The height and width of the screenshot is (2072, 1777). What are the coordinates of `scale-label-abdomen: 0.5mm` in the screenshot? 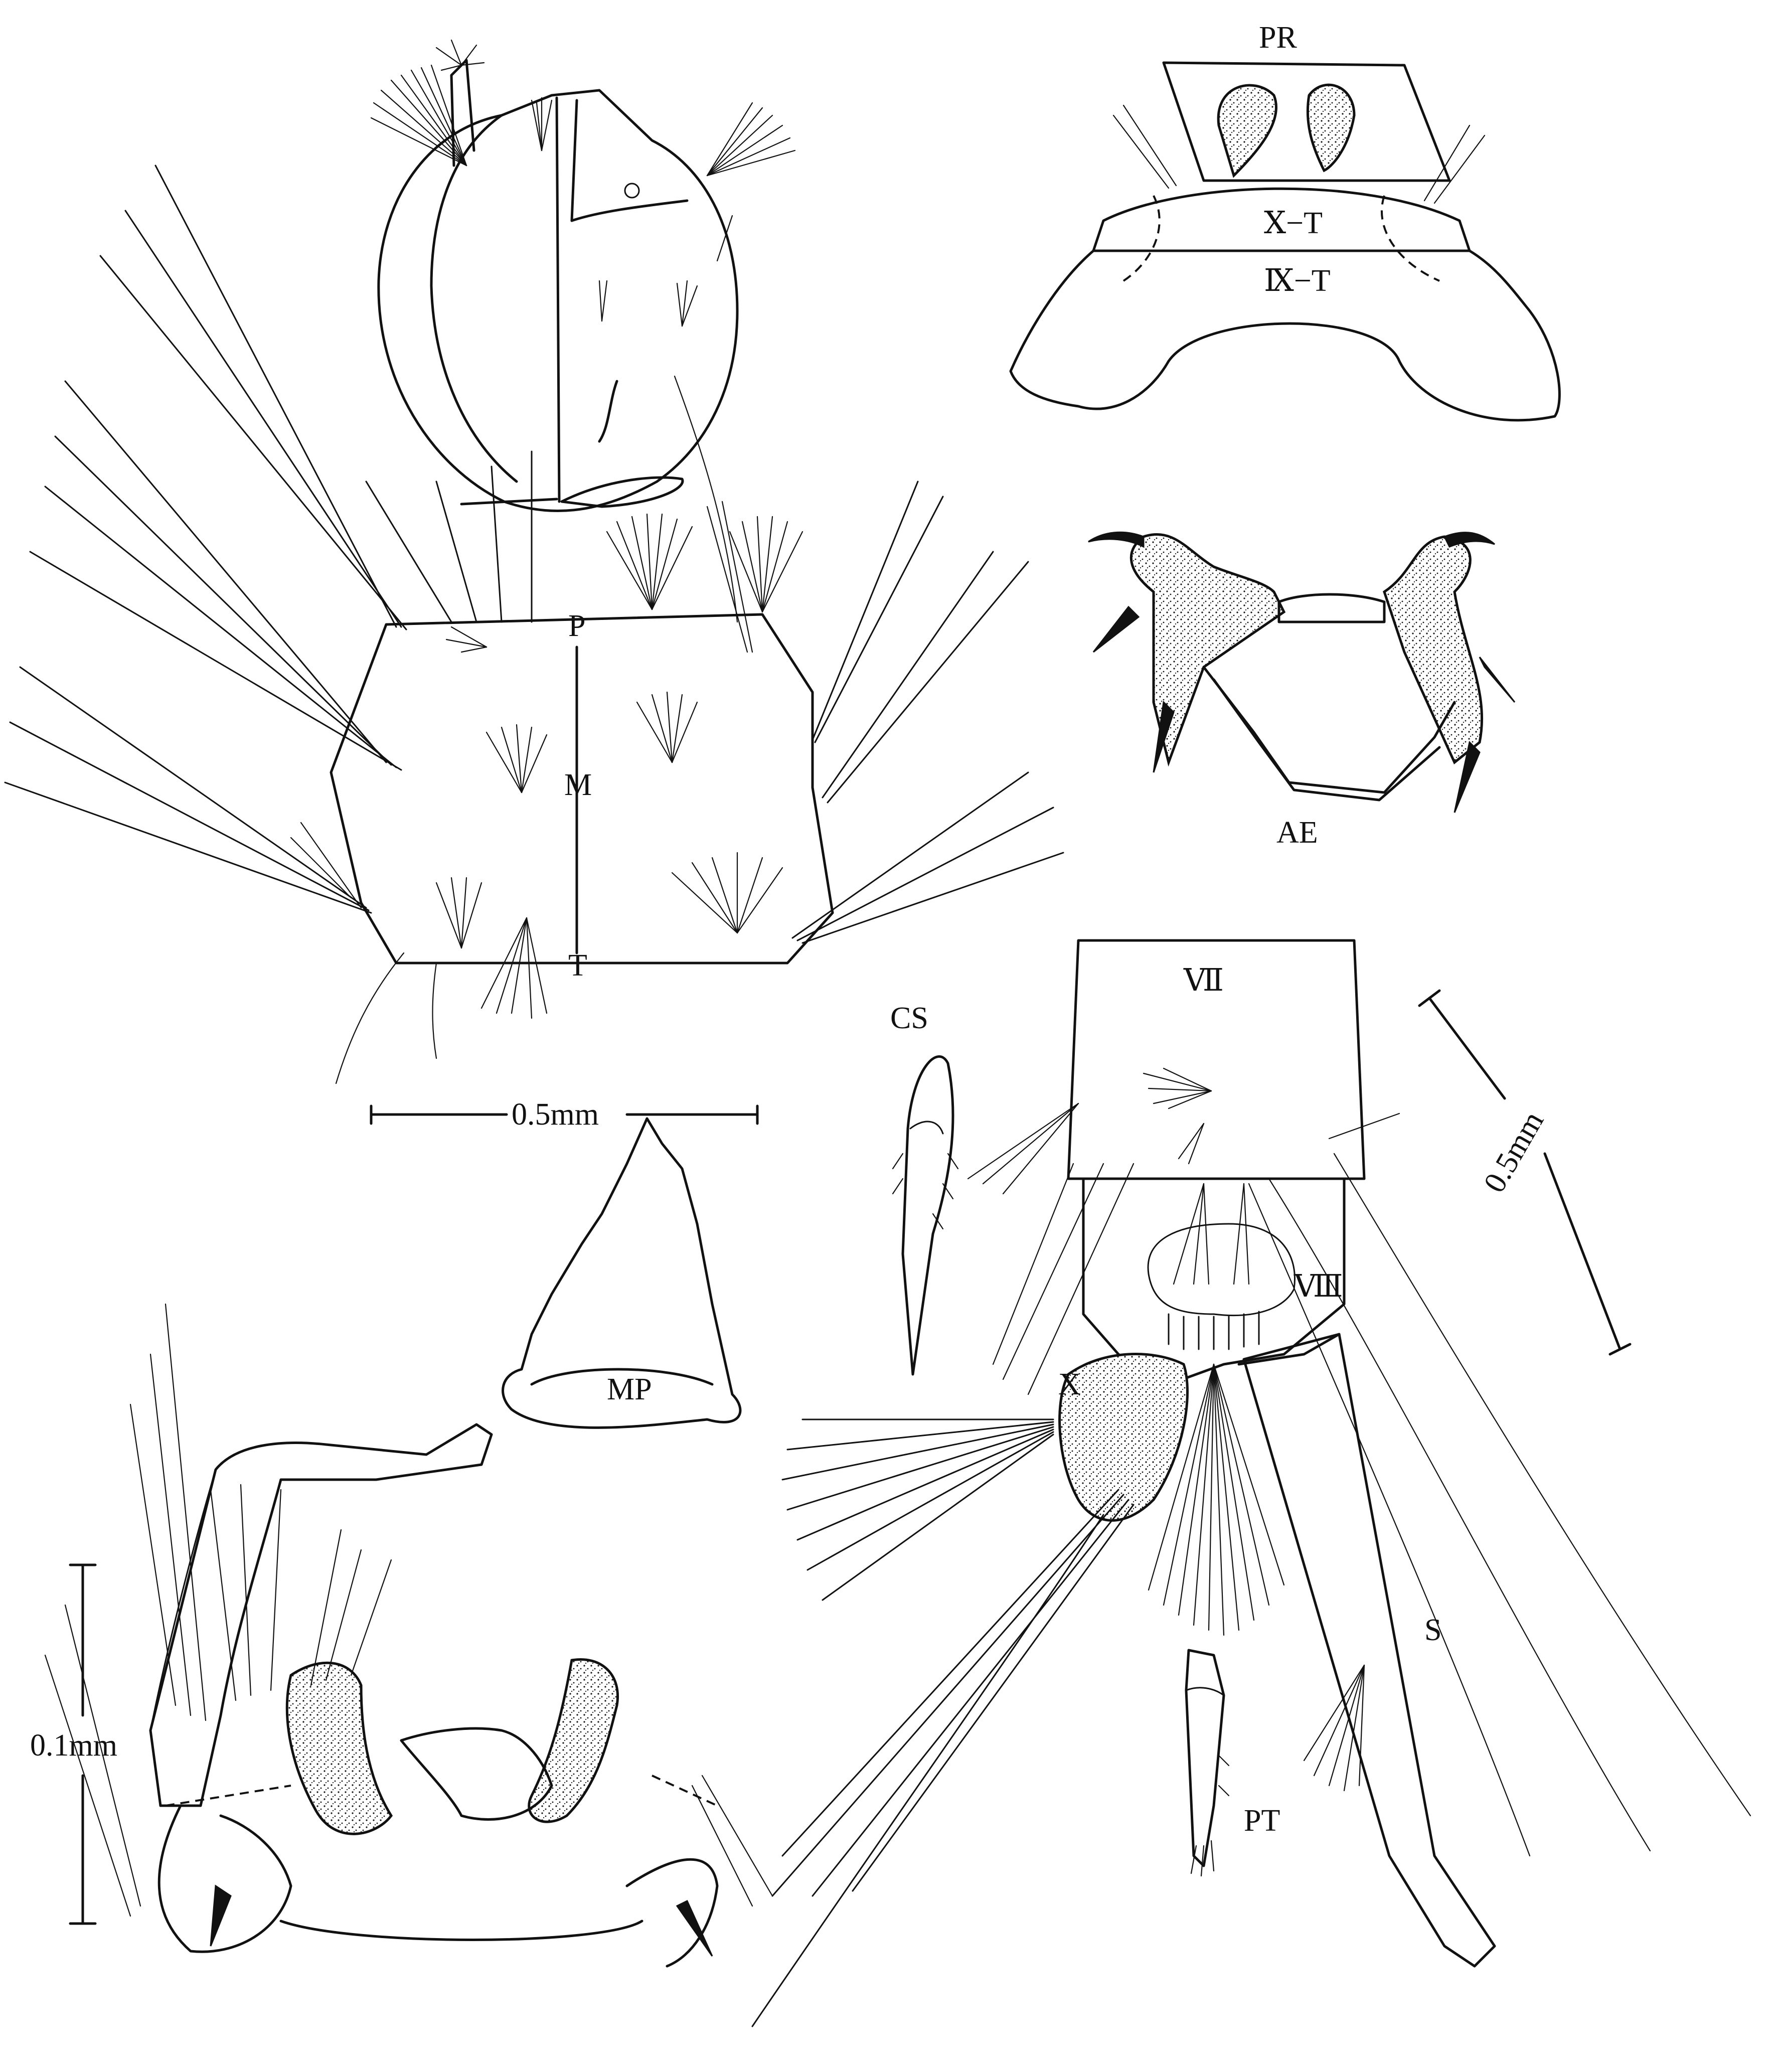 It's located at (1513, 1151).